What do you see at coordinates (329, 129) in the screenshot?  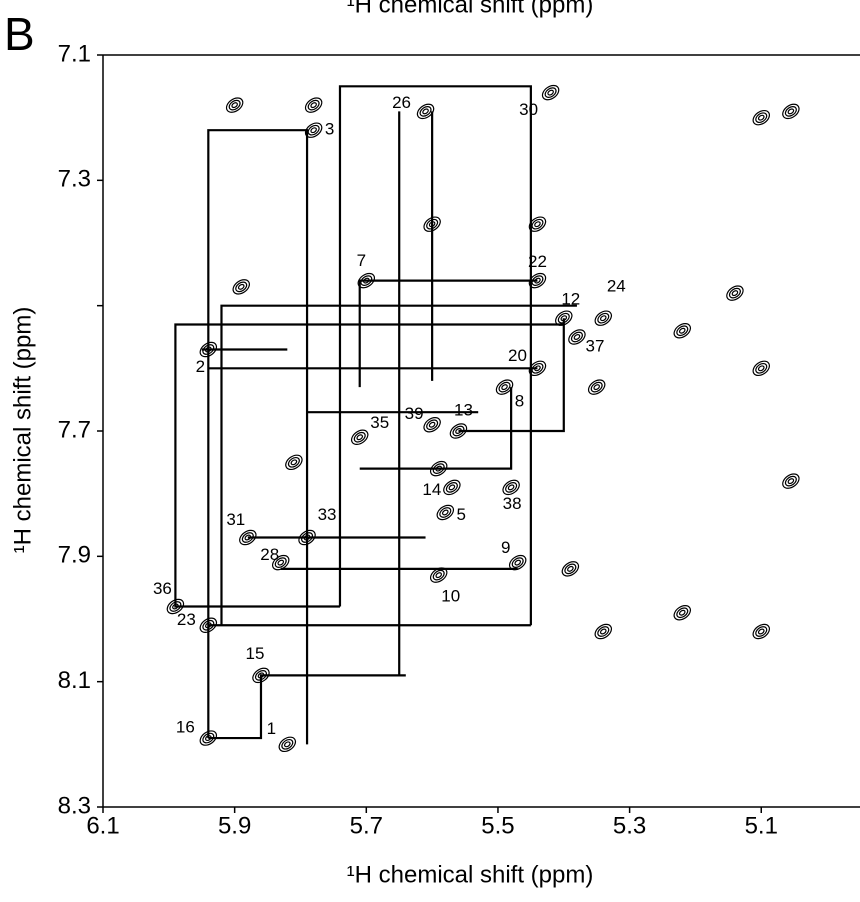 I see `peak-label: 3` at bounding box center [329, 129].